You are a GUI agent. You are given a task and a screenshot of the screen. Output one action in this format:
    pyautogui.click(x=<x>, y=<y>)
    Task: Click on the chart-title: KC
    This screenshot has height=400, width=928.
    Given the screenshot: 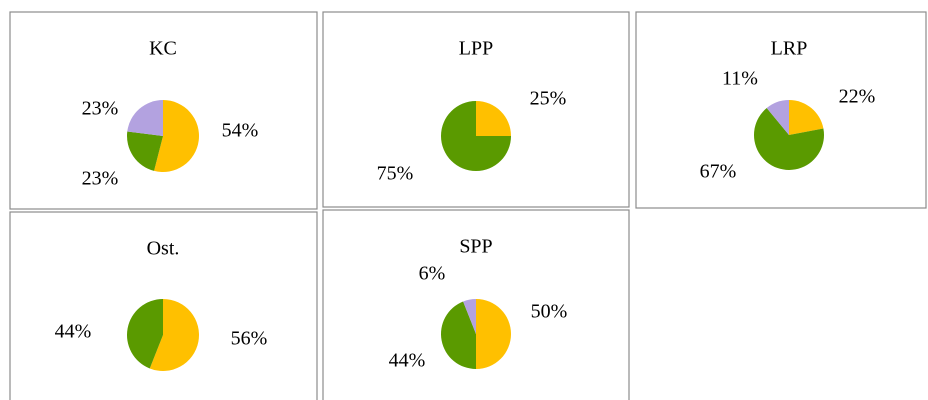 What is the action you would take?
    pyautogui.click(x=163, y=49)
    